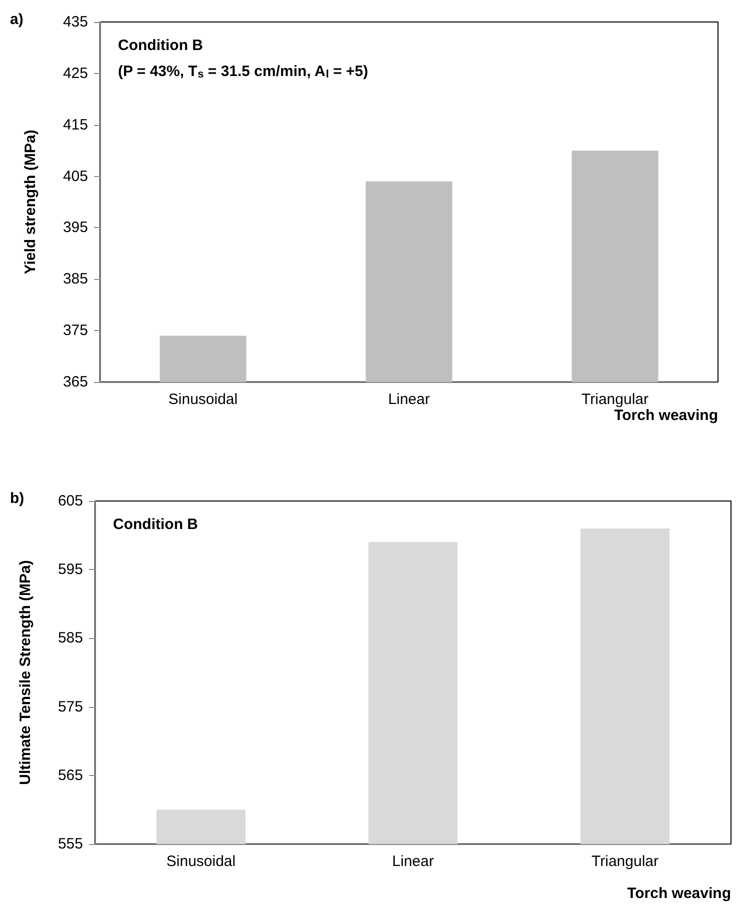 This screenshot has height=904, width=742. Describe the element at coordinates (75, 227) in the screenshot. I see `y-tick-label: 395` at that location.